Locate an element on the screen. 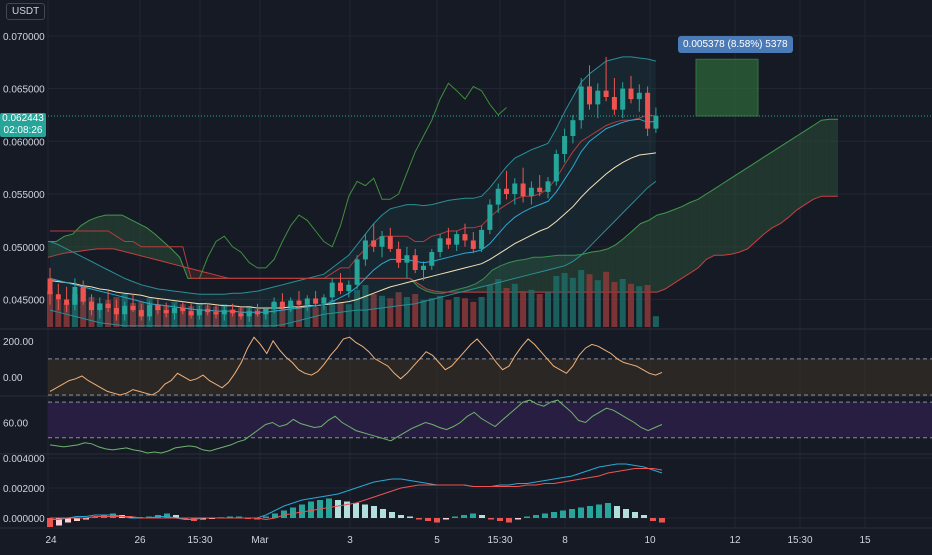  price-tick-label: 0.065000 is located at coordinates (24, 90).